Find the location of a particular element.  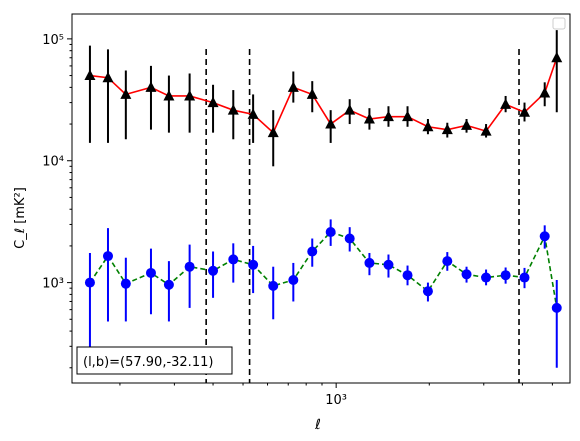

y-axis-label: C_ℓ [mK²] is located at coordinates (20, 218).